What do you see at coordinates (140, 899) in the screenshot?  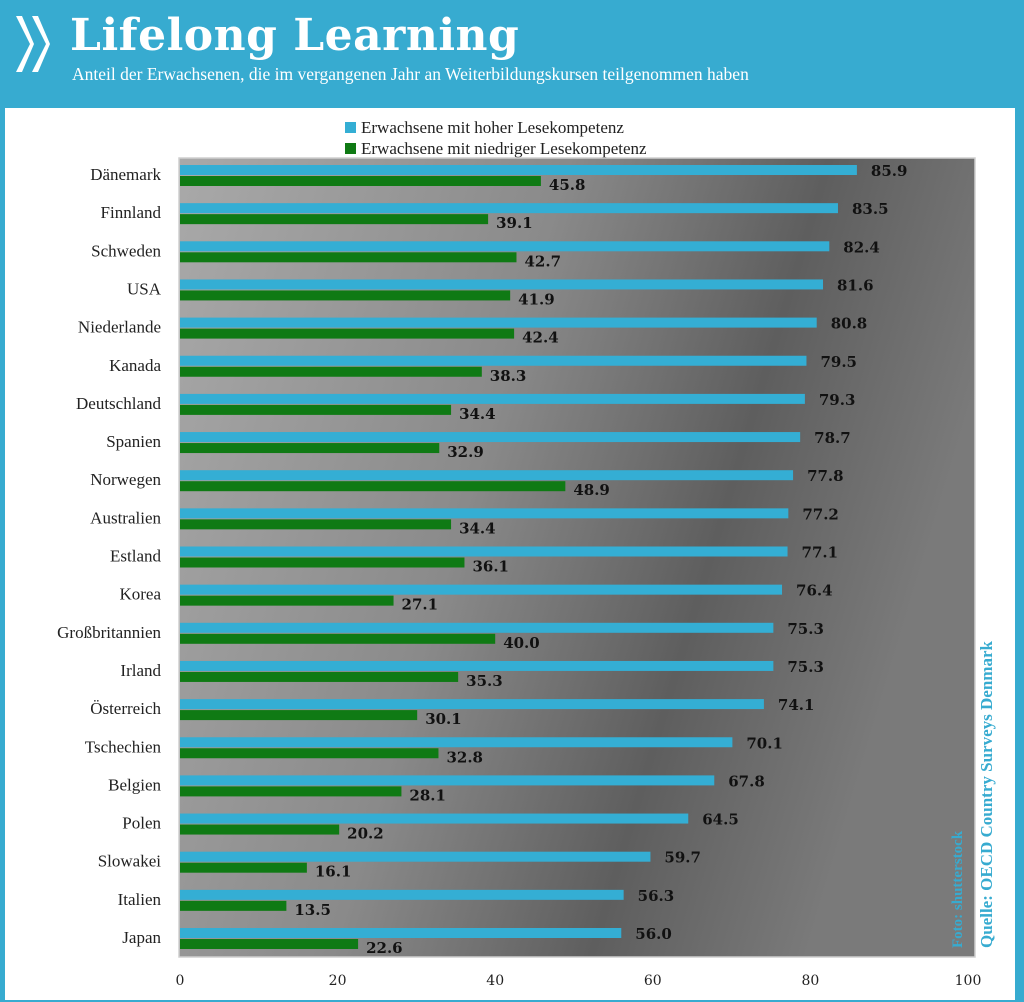 I see `category-label: Italien` at bounding box center [140, 899].